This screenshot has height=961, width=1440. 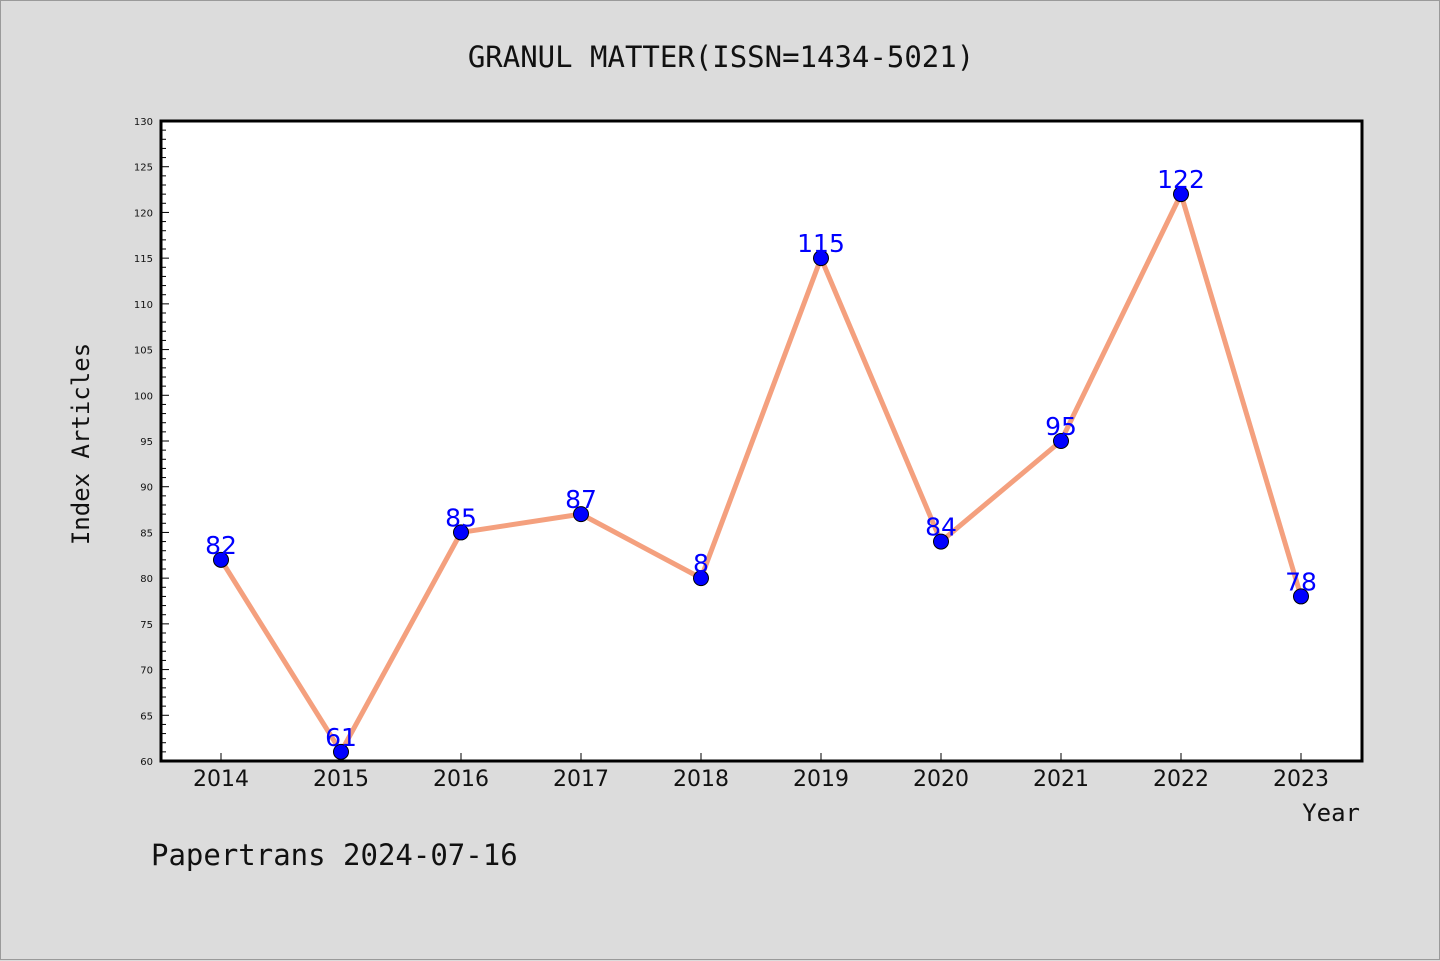 I want to click on x-tick-label: 2017, so click(x=581, y=779).